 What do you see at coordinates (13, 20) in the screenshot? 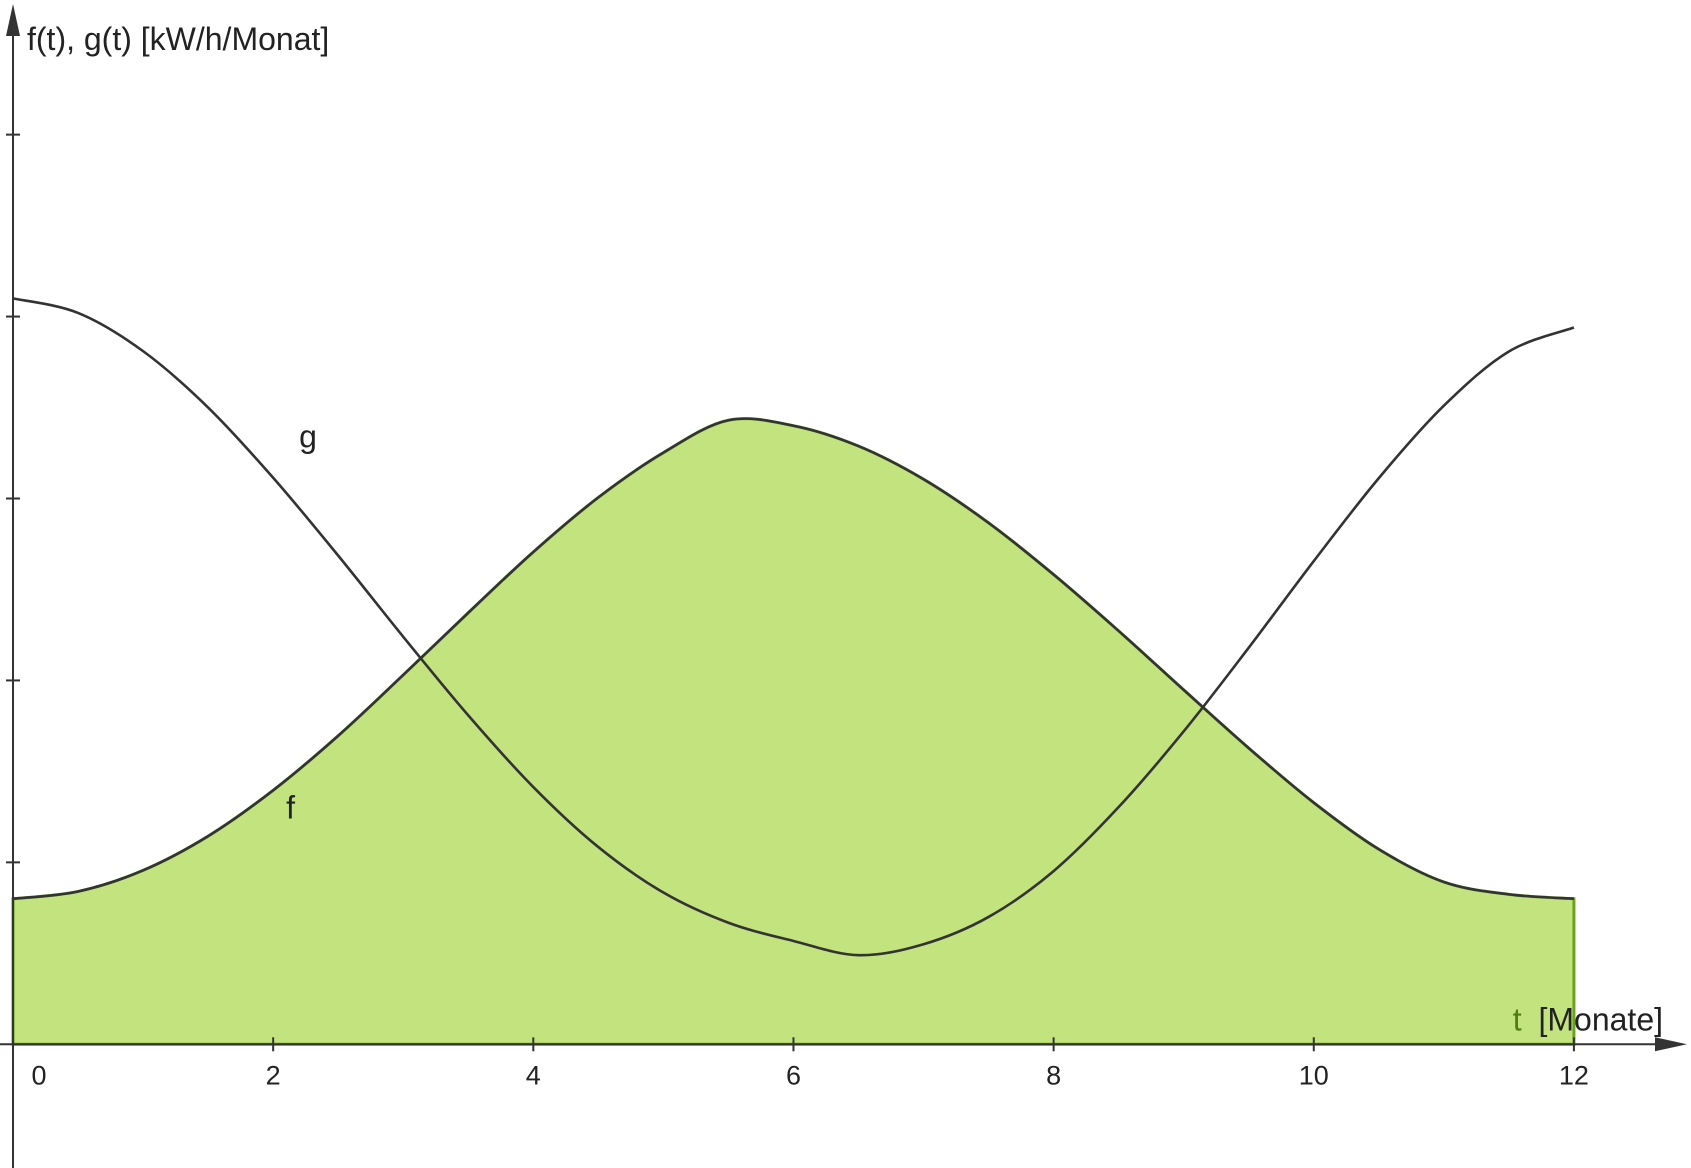
I see `y-axis-arrow` at bounding box center [13, 20].